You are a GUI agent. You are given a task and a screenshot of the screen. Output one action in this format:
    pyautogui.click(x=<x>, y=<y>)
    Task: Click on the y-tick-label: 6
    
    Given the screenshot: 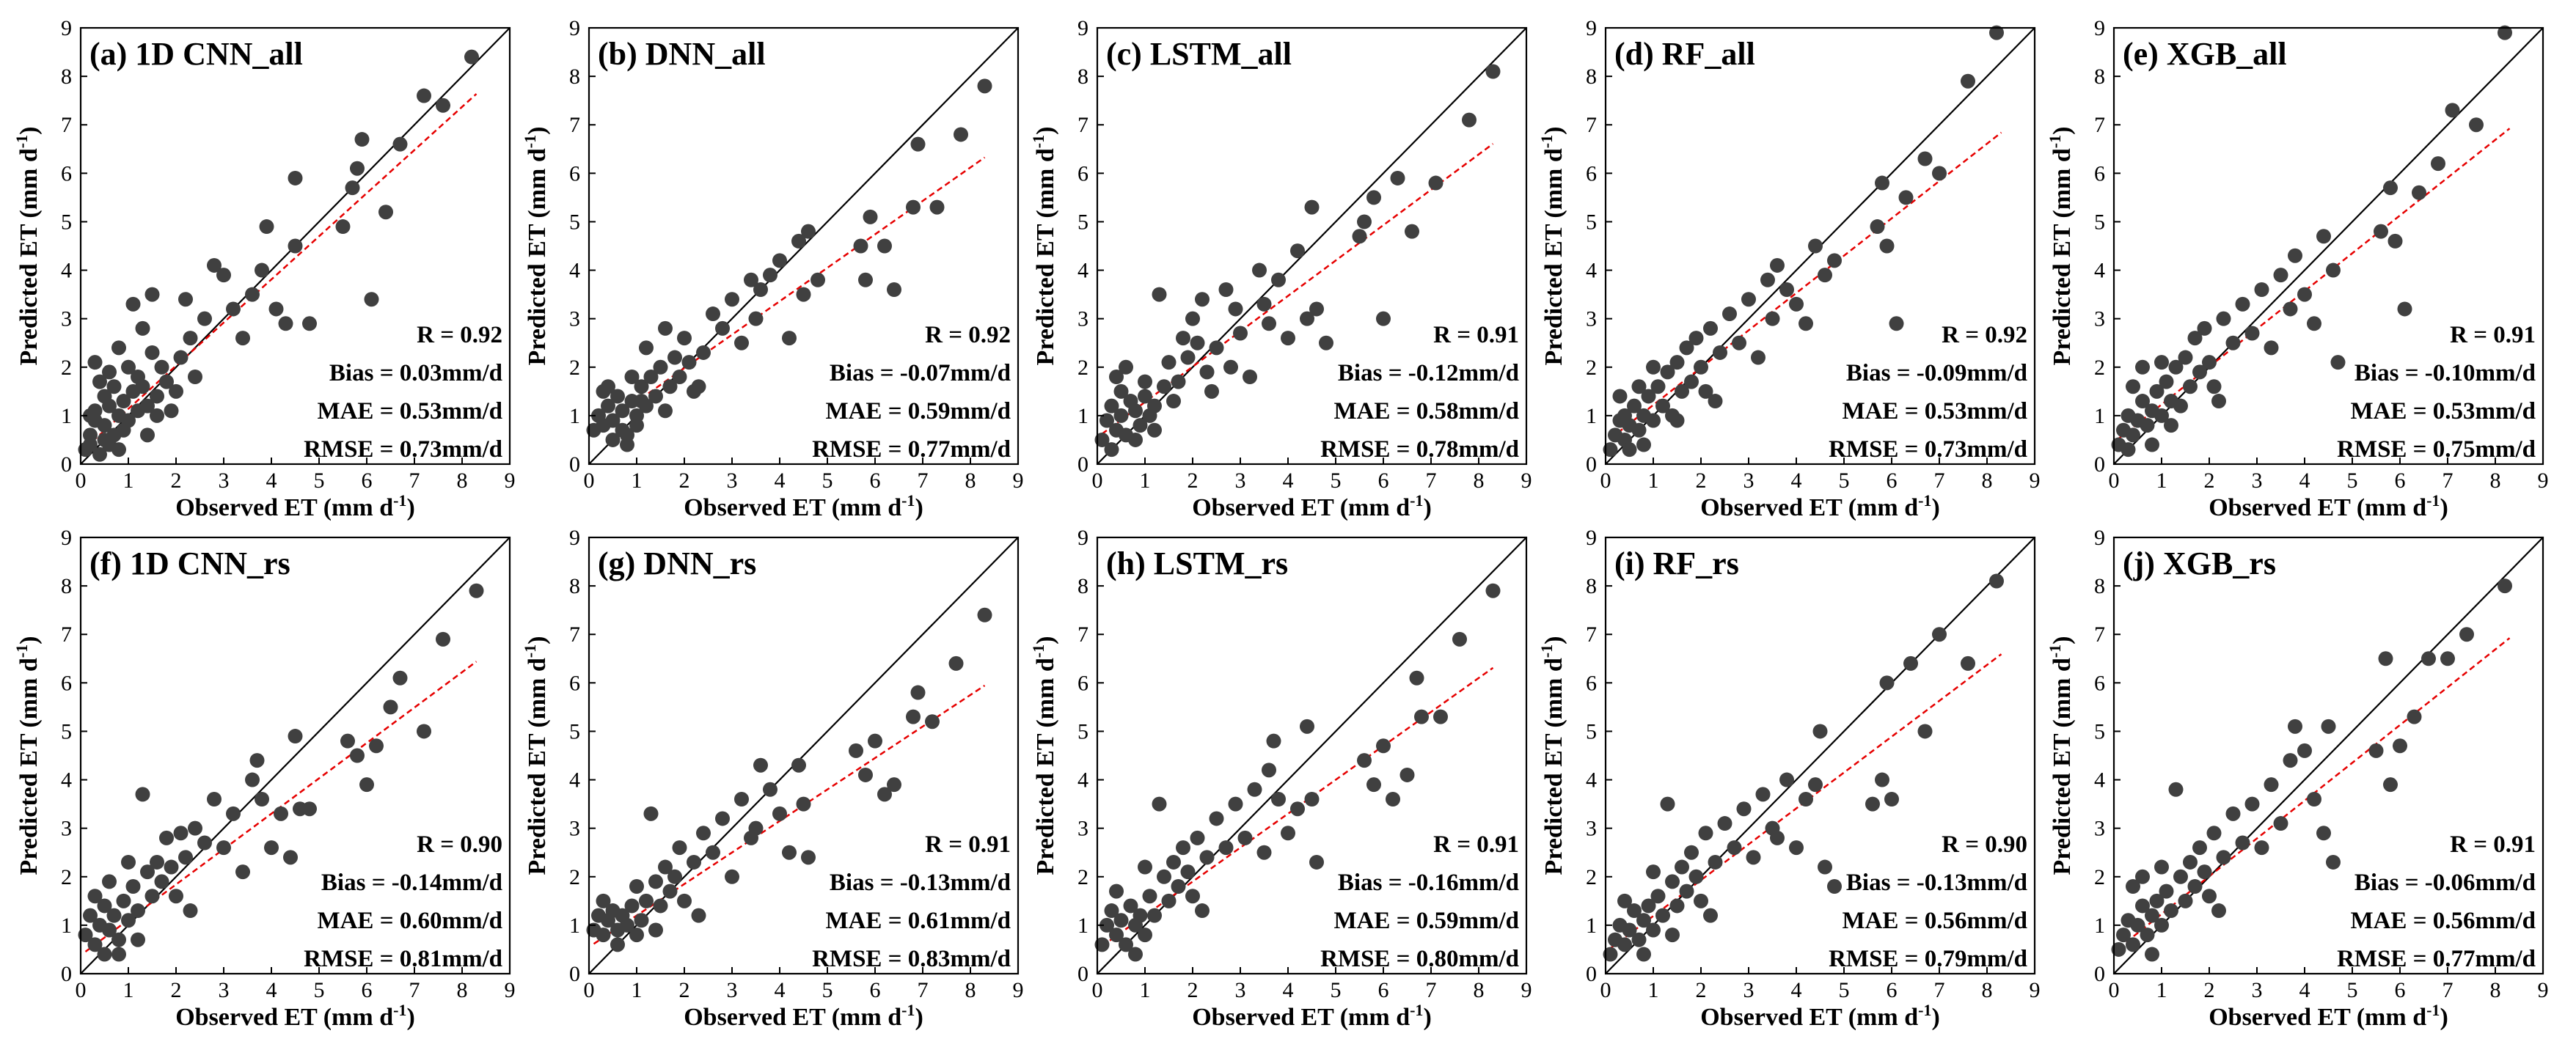 What is the action you would take?
    pyautogui.click(x=1082, y=173)
    